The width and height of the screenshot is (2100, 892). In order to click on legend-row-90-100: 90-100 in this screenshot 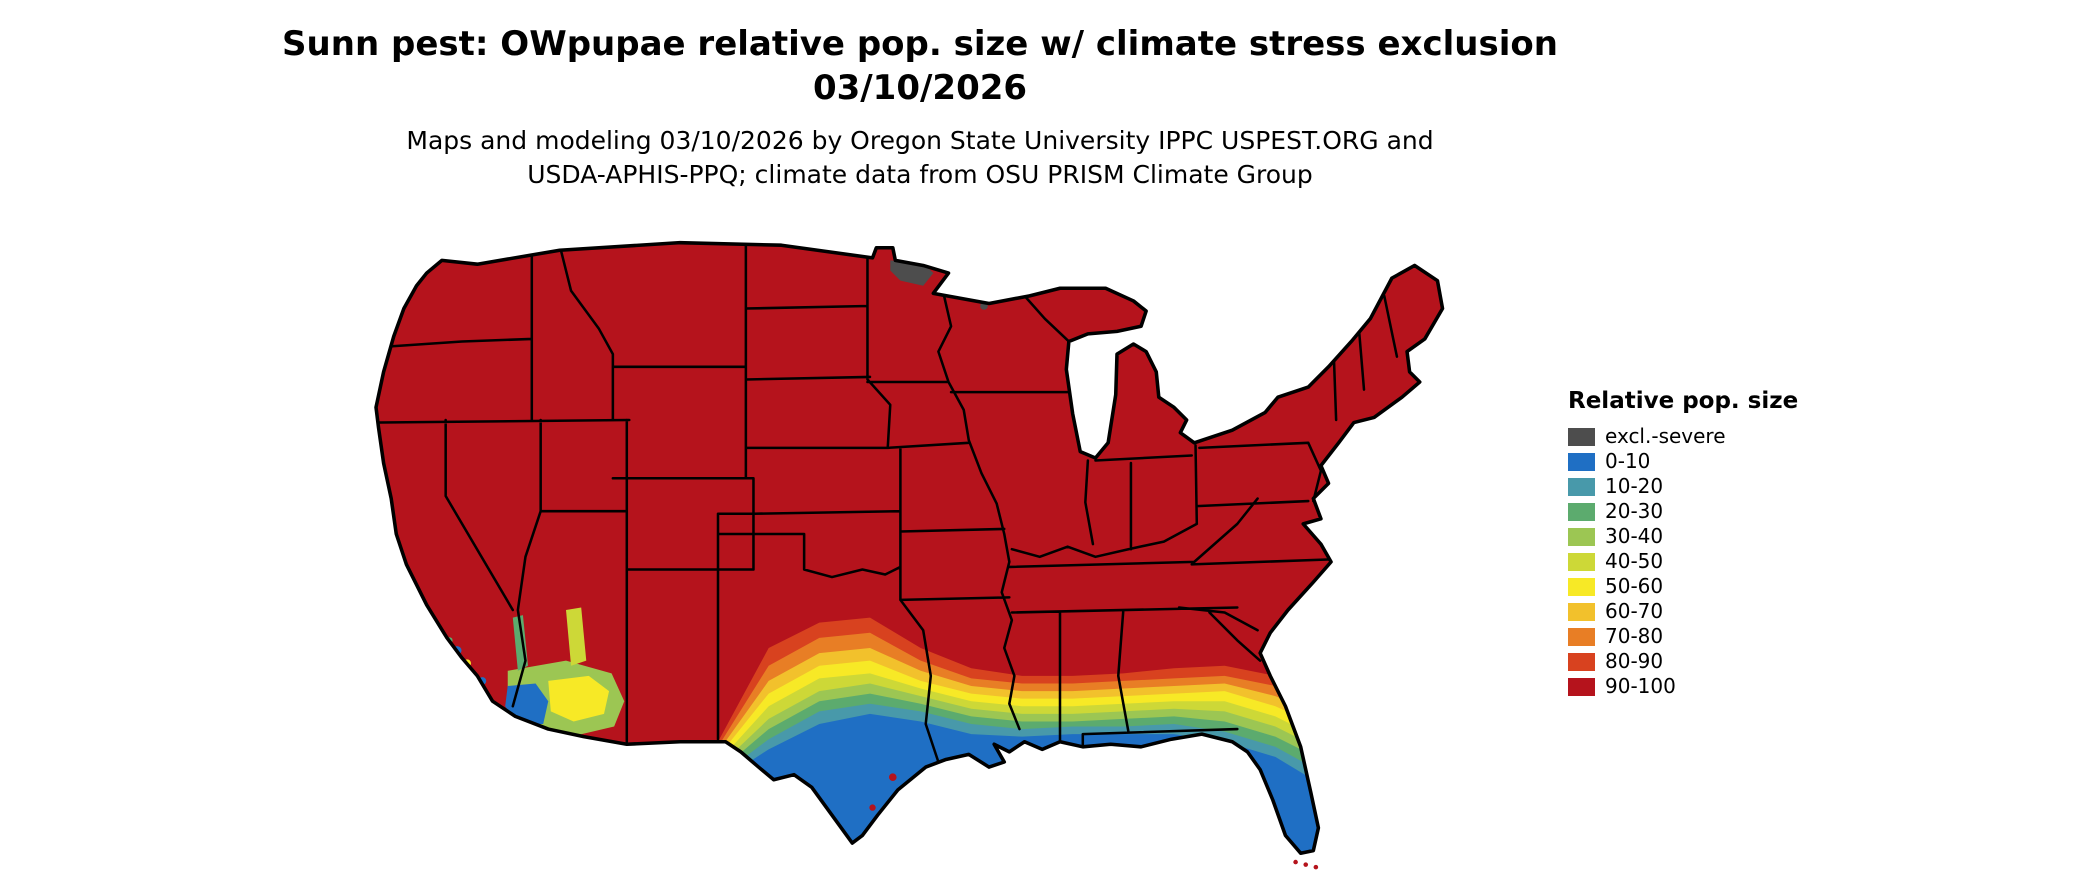, I will do `click(1718, 686)`.